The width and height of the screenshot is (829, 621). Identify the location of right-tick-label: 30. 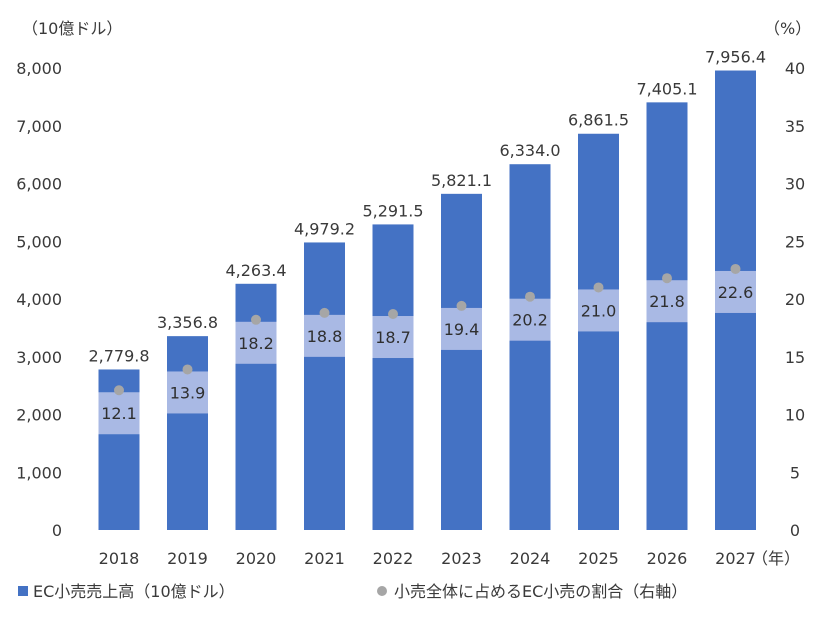
(795, 184).